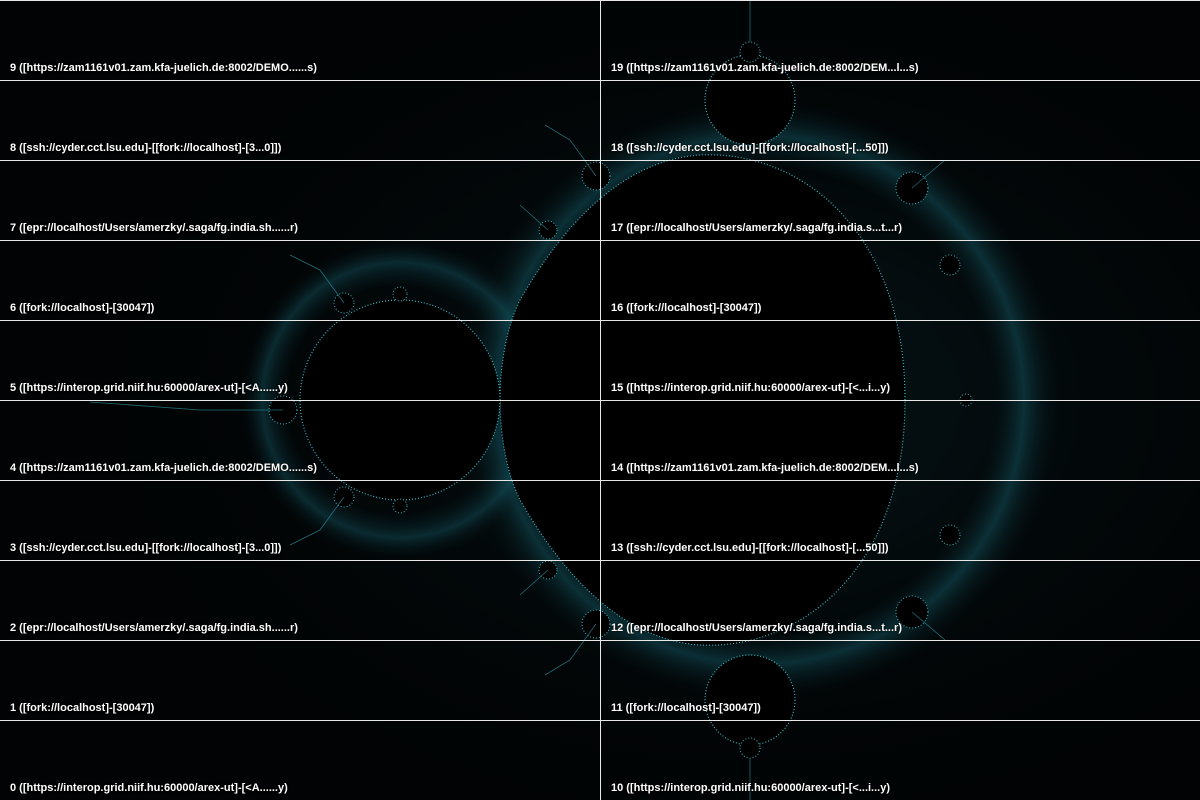 The height and width of the screenshot is (800, 1200). Describe the element at coordinates (300, 680) in the screenshot. I see `tile-1: 1 ([fork://localhost]-[30047])` at that location.